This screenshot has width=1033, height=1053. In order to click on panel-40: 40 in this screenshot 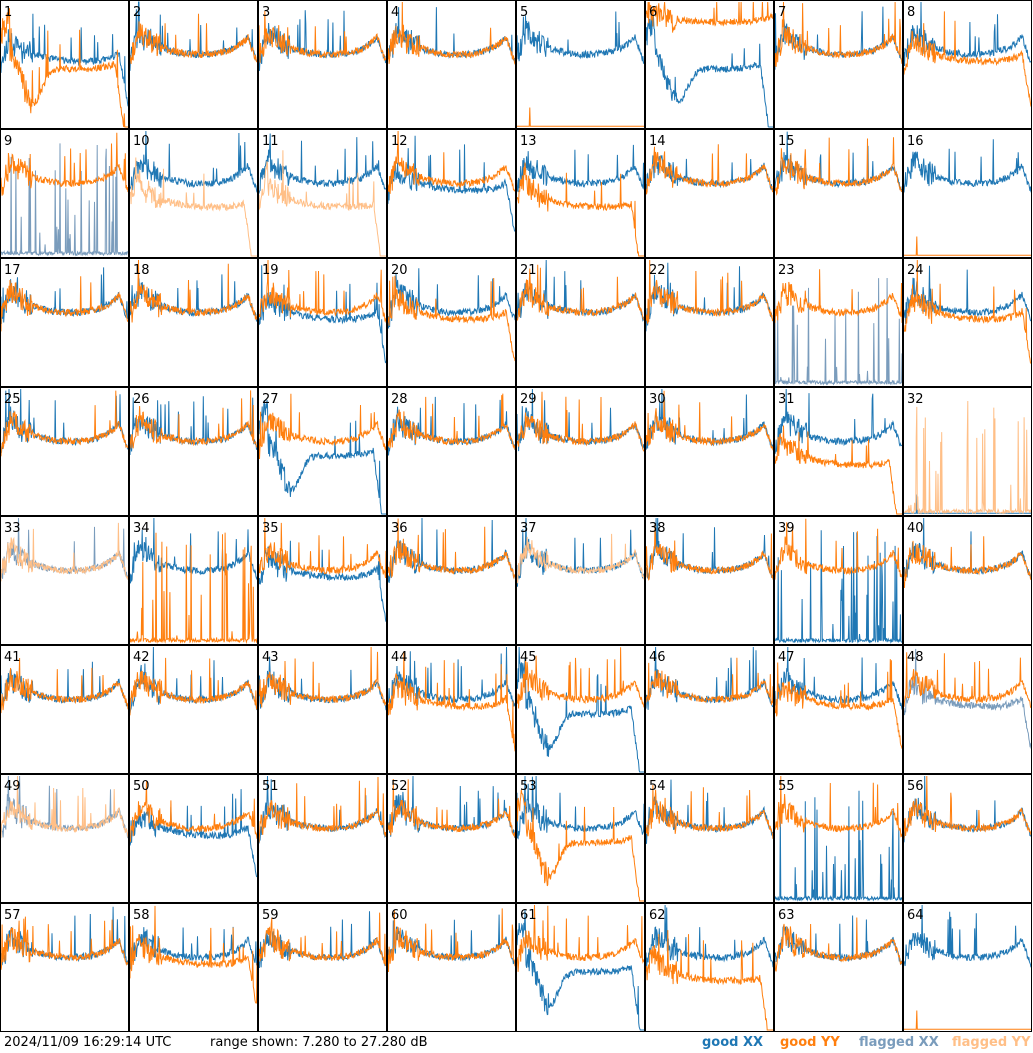, I will do `click(967, 580)`.